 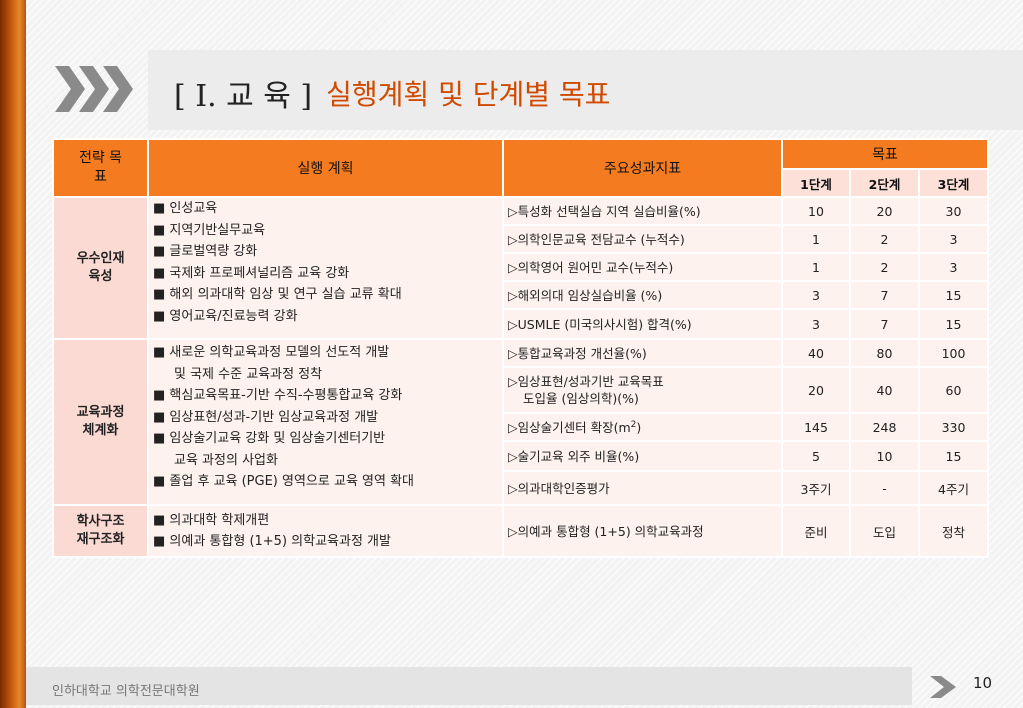 I want to click on target-stage-2: 도입, so click(x=884, y=531).